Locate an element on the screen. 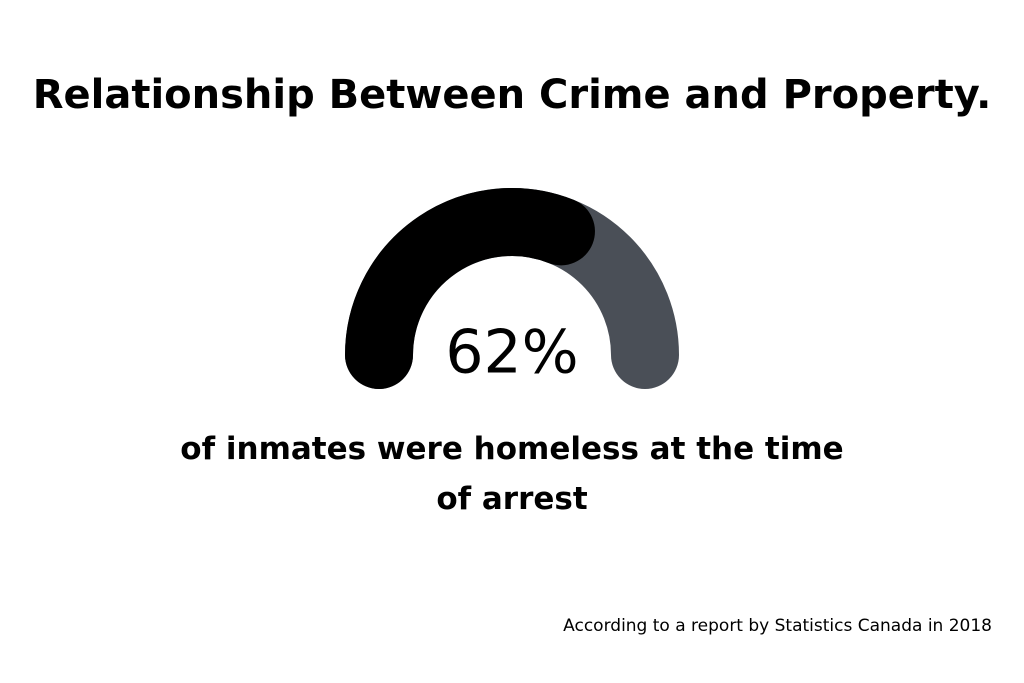 Image resolution: width=1024 pixels, height=683 pixels. value-label: 62% is located at coordinates (511, 353).